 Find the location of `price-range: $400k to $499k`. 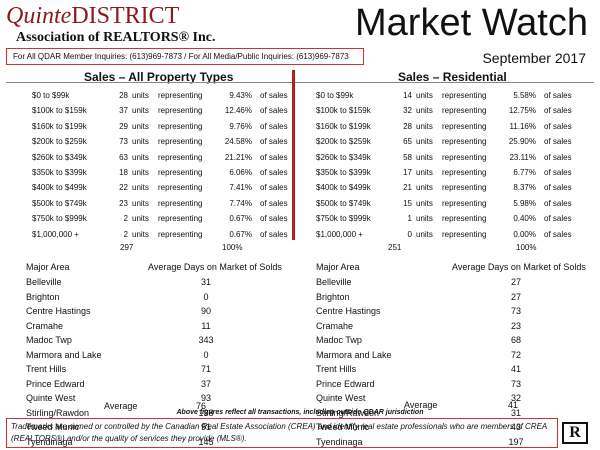

price-range: $400k to $499k is located at coordinates (59, 188).